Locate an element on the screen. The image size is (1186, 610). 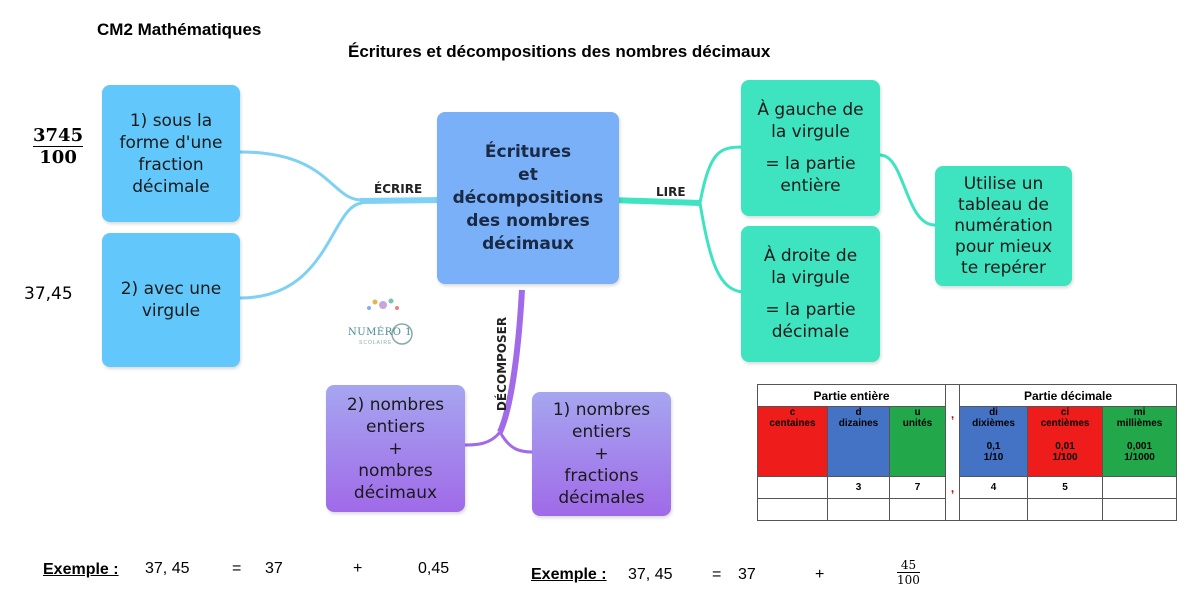
node-fractions-decimales: 1) nombres entiers + fractions décimales is located at coordinates (601, 454).